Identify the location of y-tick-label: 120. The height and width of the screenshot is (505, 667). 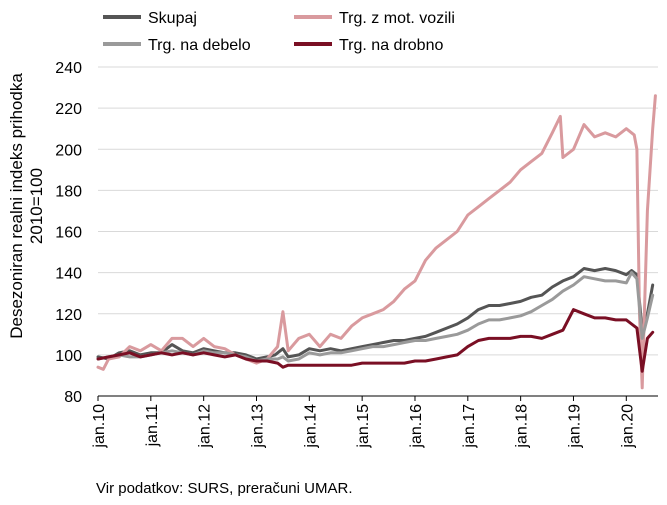
(68, 315).